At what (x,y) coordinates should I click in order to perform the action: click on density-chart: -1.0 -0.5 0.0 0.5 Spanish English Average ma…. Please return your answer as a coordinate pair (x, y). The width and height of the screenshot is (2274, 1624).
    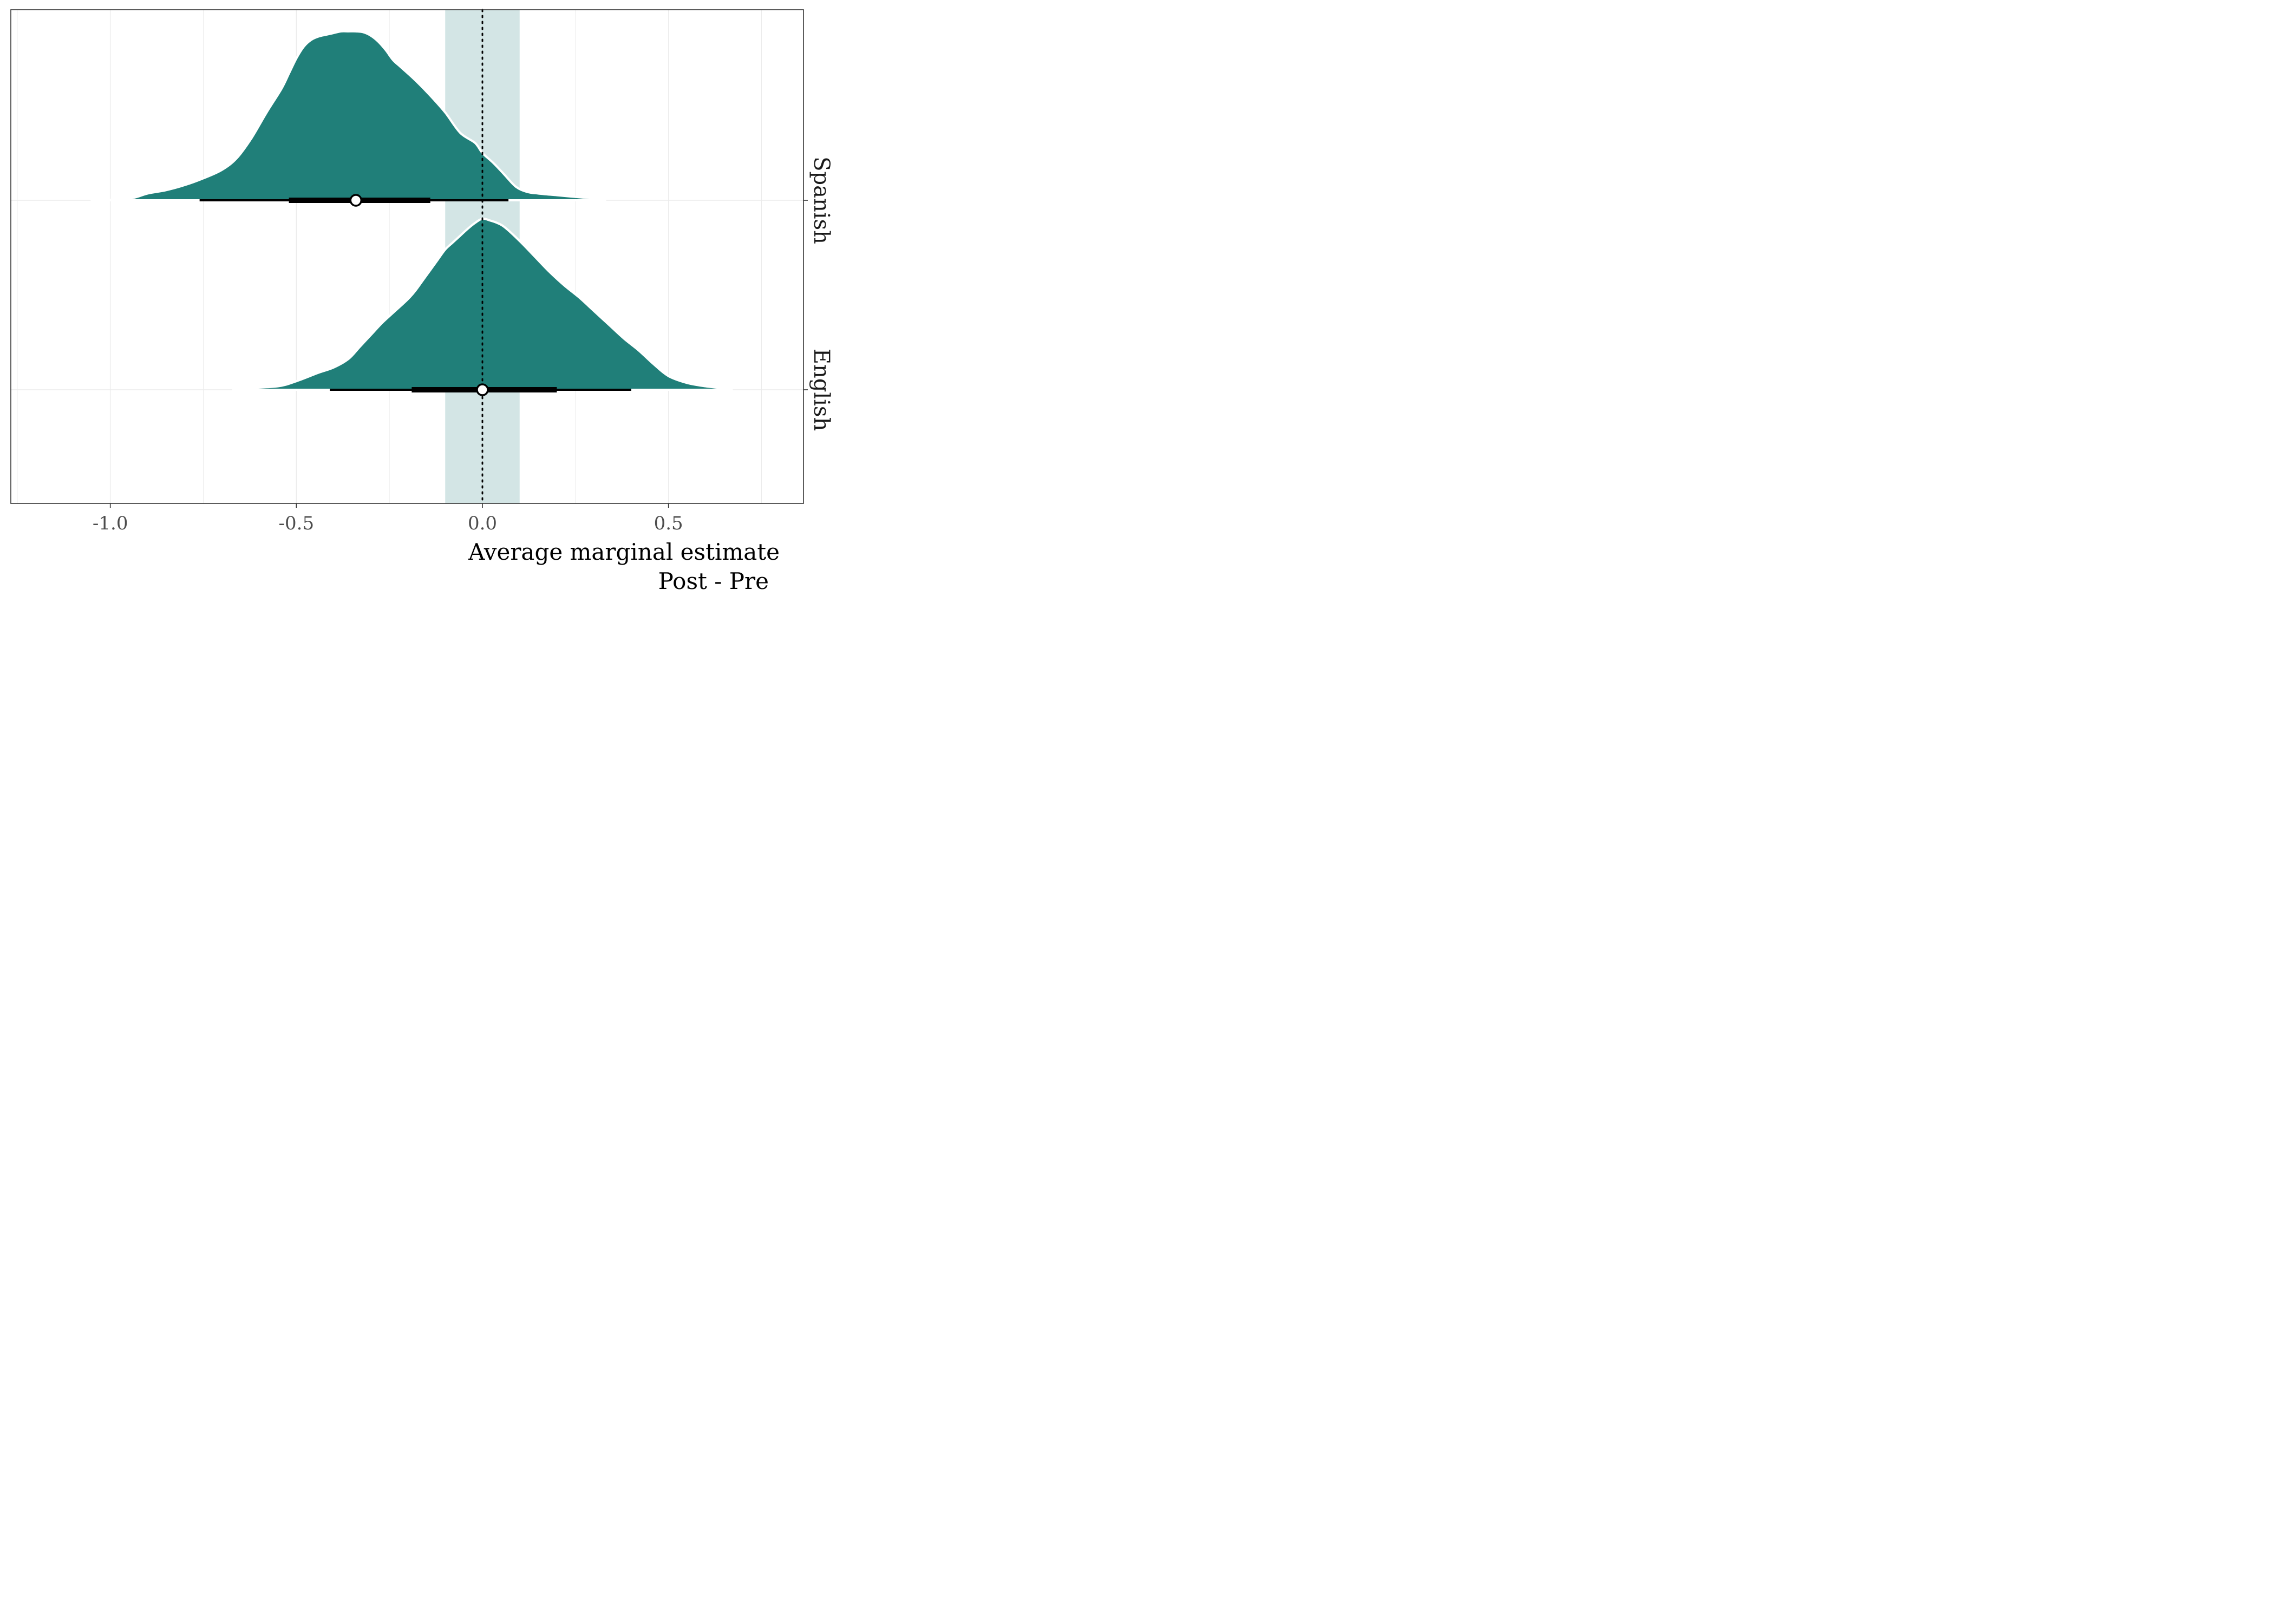
    Looking at the image, I should click on (424, 302).